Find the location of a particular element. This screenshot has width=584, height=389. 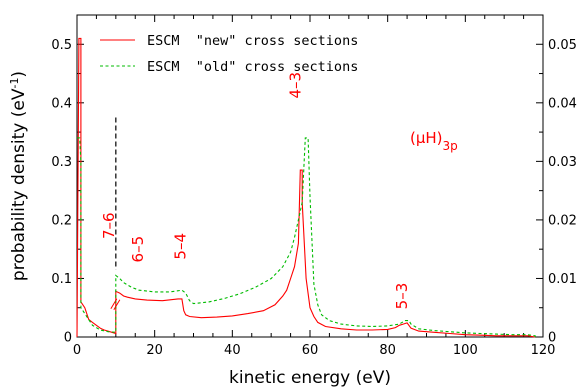

transition-label: 6–5 is located at coordinates (138, 249).